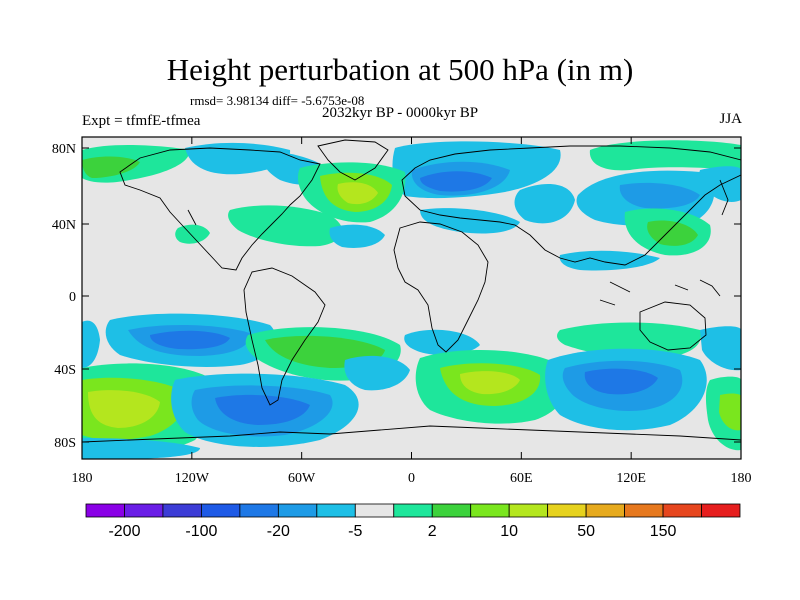 The width and height of the screenshot is (800, 600). Describe the element at coordinates (411, 434) in the screenshot. I see `coastline-antarctica` at that location.